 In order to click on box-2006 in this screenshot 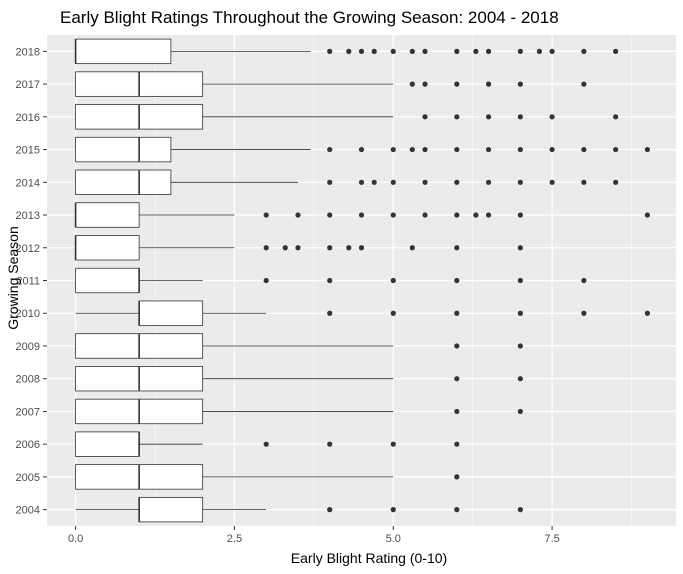, I will do `click(267, 444)`.